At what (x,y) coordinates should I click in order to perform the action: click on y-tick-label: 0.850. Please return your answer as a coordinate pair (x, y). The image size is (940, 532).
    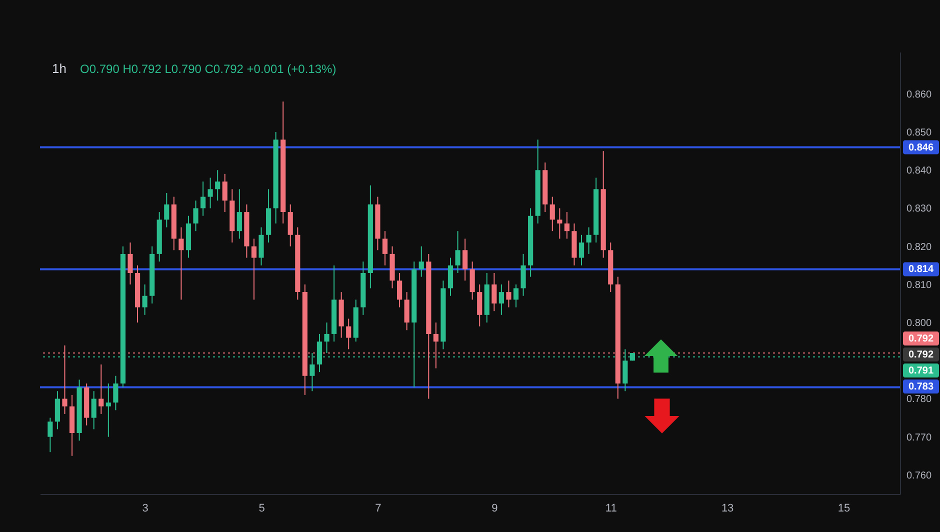
    Looking at the image, I should click on (919, 133).